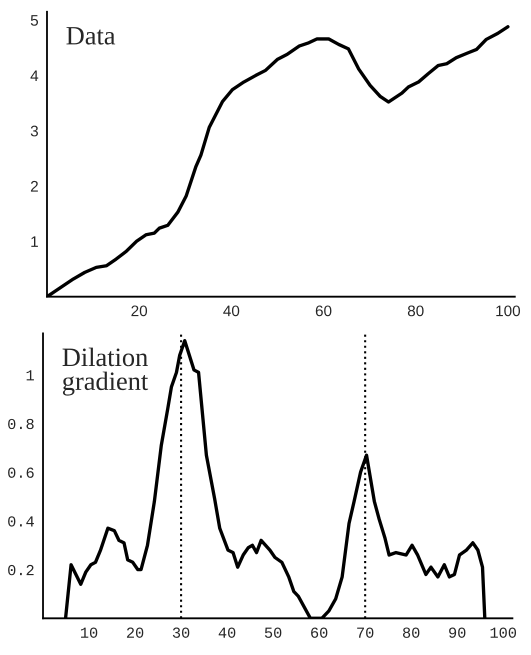 This screenshot has height=655, width=531. What do you see at coordinates (21, 570) in the screenshot?
I see `y-tick-label: 0.2` at bounding box center [21, 570].